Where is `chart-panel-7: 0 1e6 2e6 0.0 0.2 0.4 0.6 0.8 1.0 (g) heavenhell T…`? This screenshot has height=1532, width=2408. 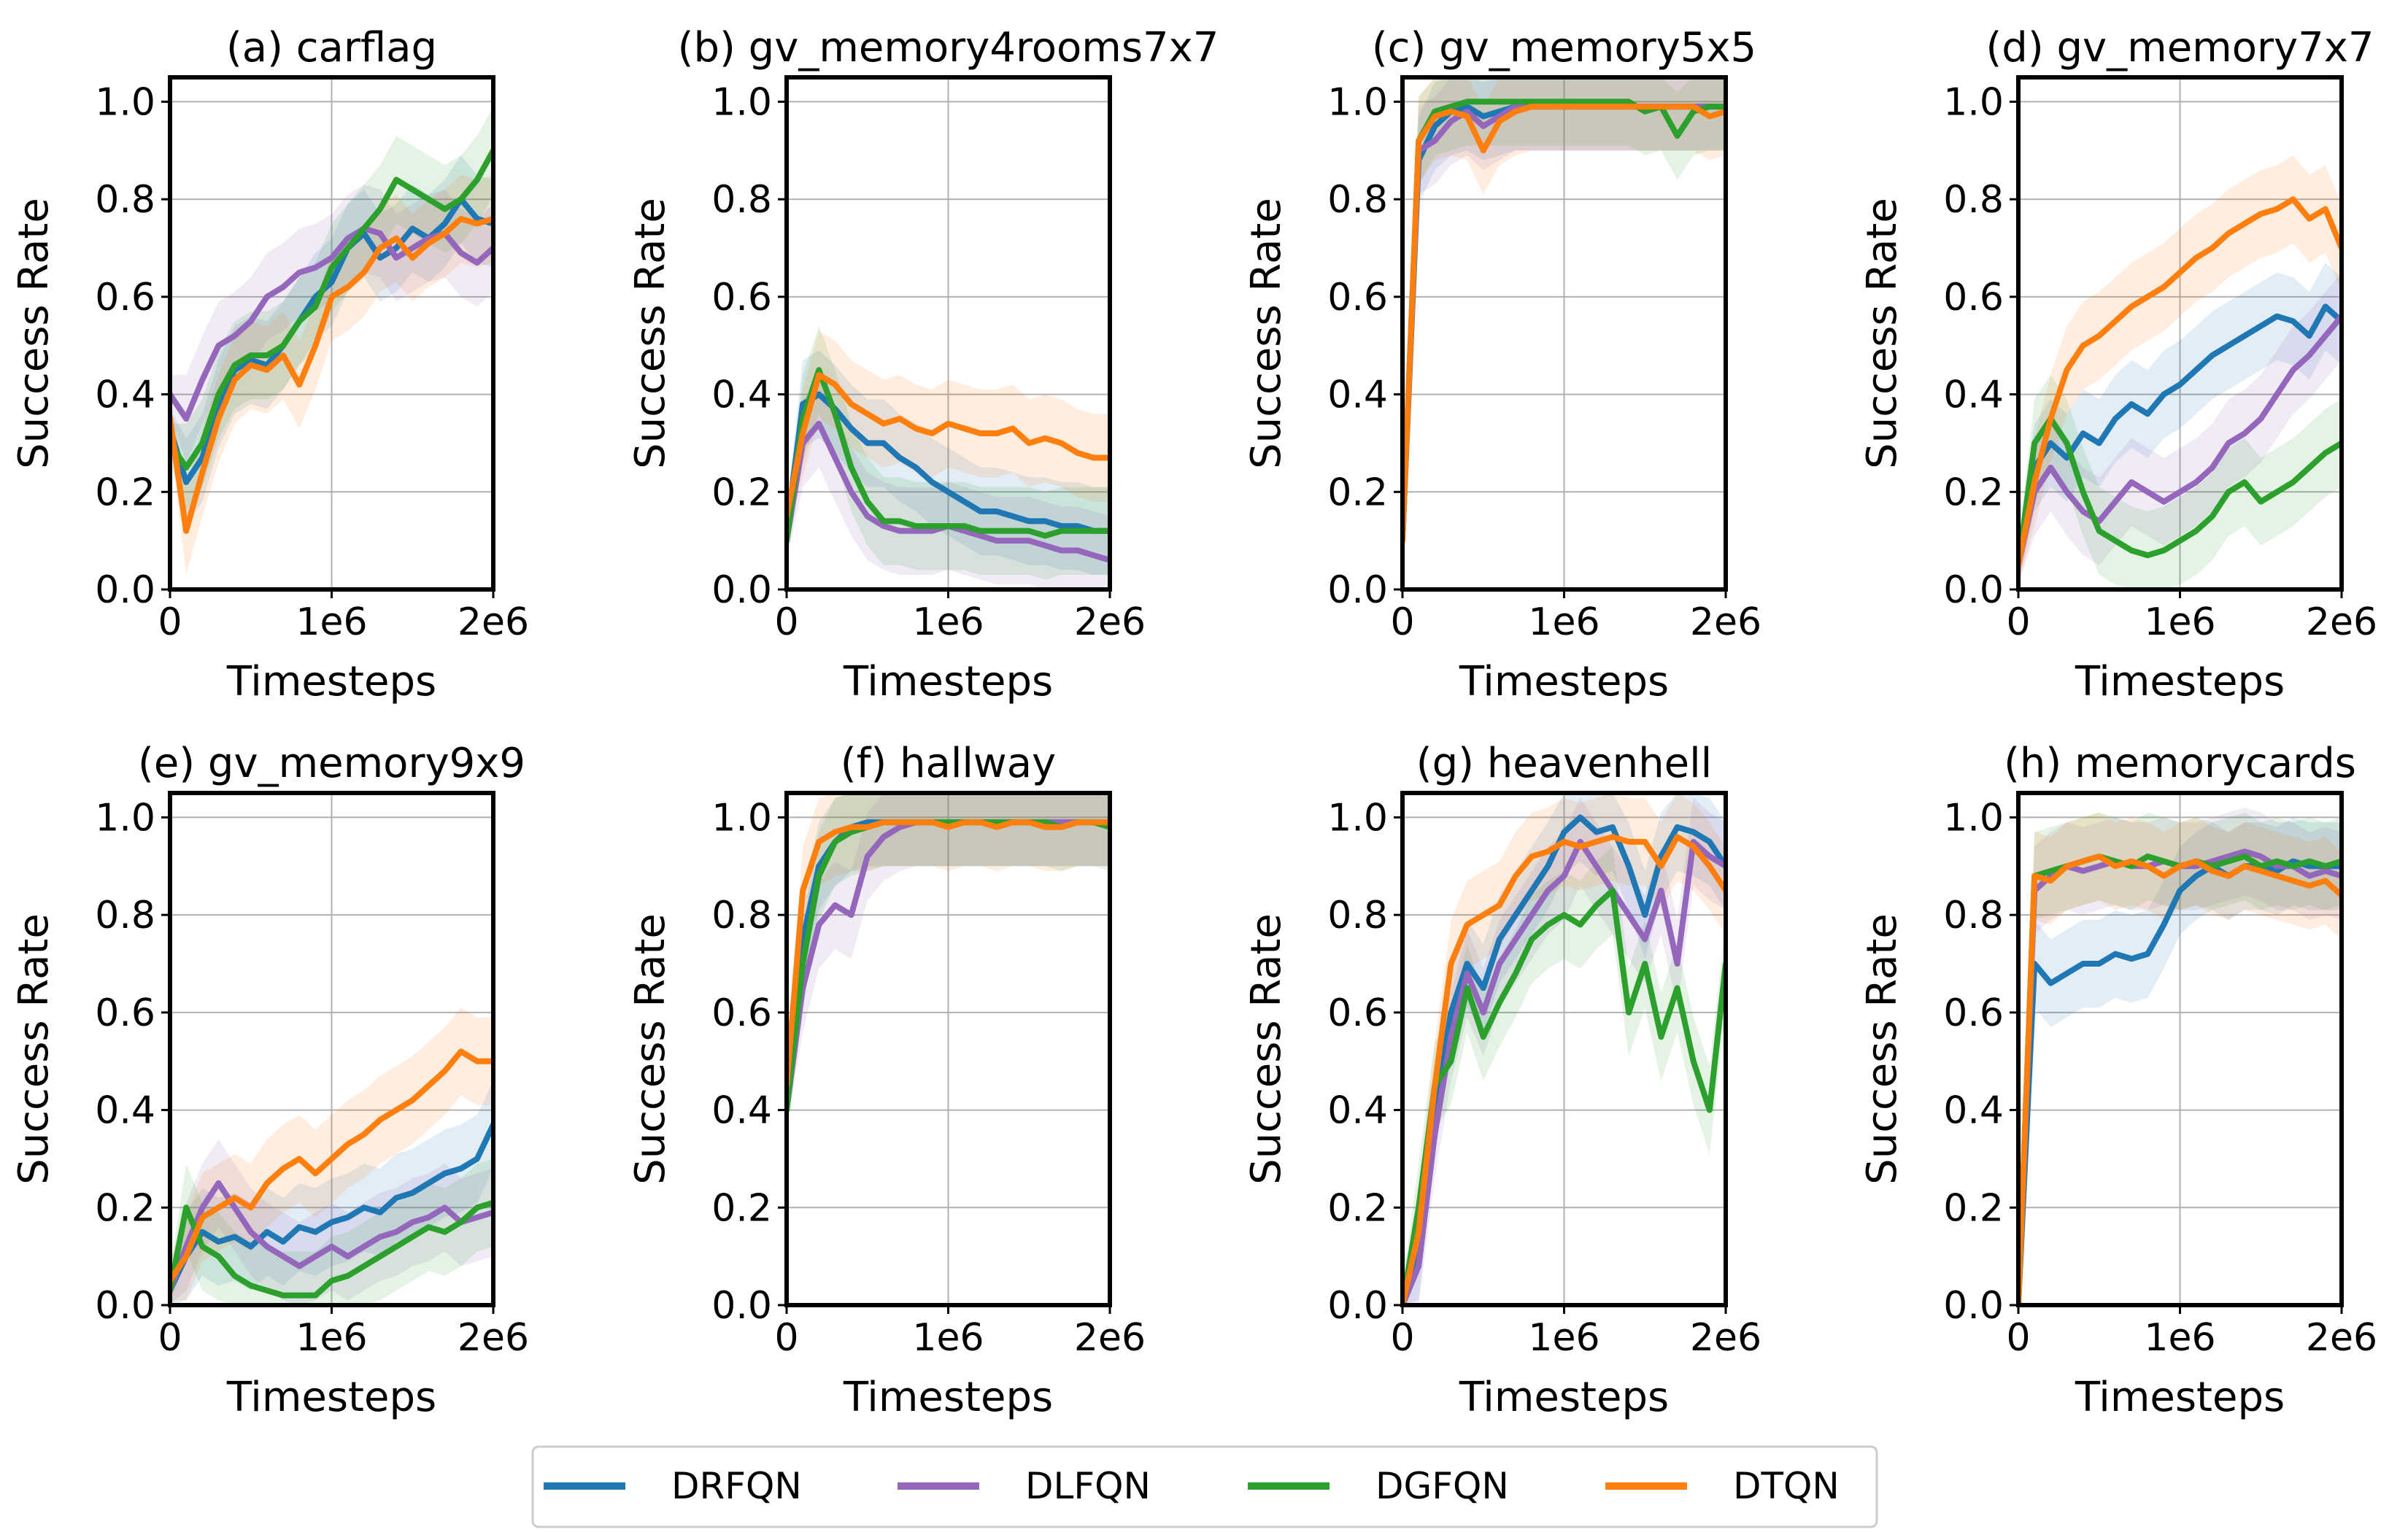 chart-panel-7: 0 1e6 2e6 0.0 0.2 0.4 0.6 0.8 1.0 (g) heavenhell T… is located at coordinates (1502, 1080).